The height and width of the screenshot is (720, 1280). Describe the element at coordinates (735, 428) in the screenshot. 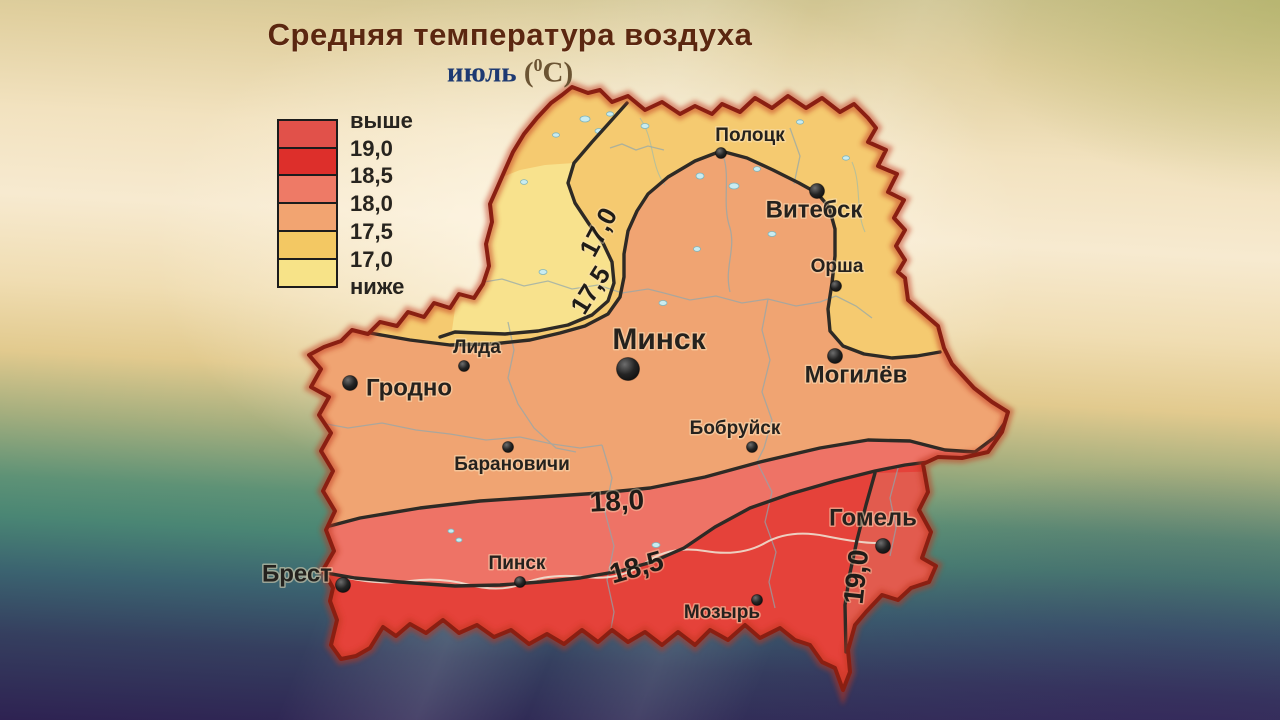

I see `city-label: Бобруйск` at that location.